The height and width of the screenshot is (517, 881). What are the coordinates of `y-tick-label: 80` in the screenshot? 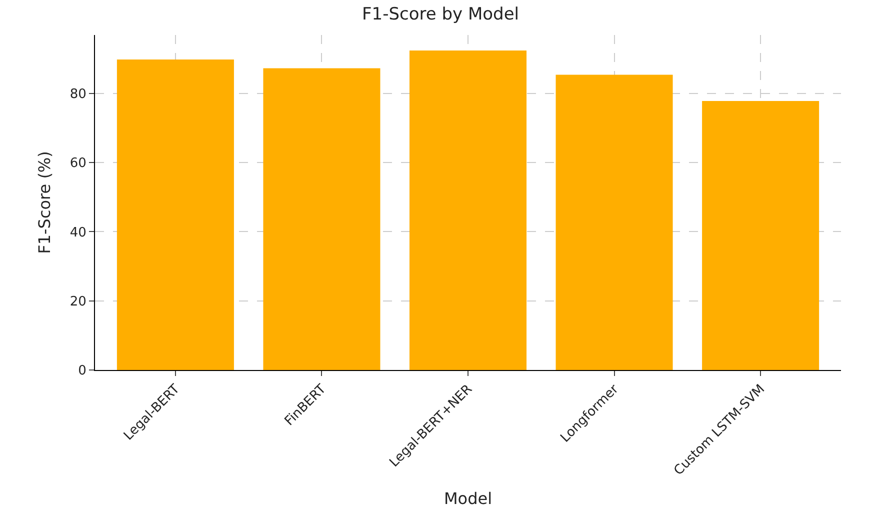 It's located at (78, 94).